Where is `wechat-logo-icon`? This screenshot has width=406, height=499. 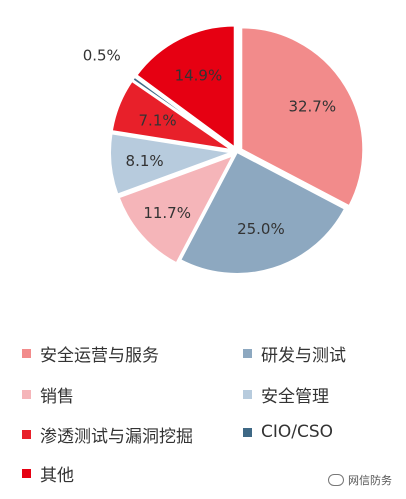
wechat-logo-icon is located at coordinates (336, 480).